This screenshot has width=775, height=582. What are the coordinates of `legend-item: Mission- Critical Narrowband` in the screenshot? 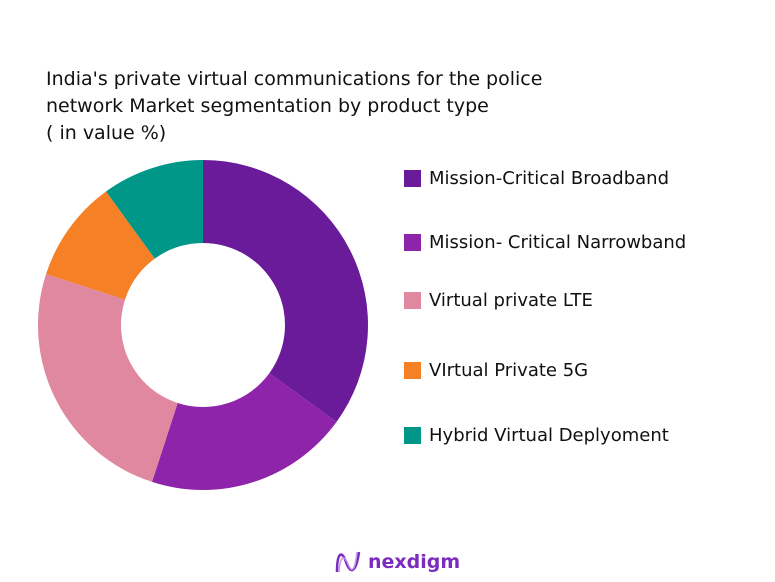 It's located at (545, 242).